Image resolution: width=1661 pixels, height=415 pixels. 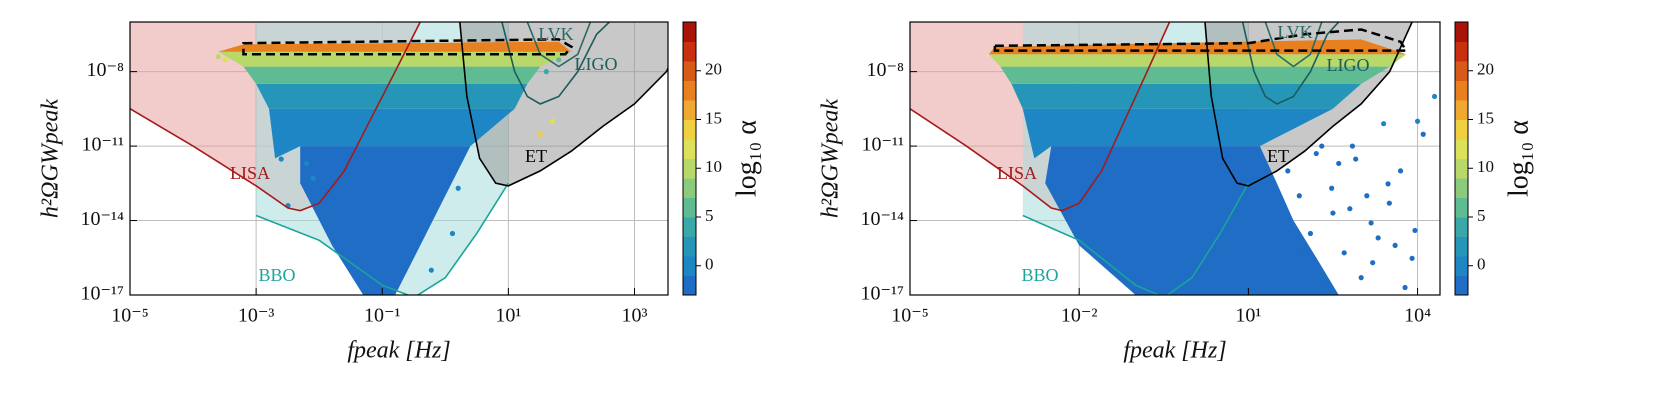 I want to click on colorbar-tick-label: 5, so click(x=1481, y=215).